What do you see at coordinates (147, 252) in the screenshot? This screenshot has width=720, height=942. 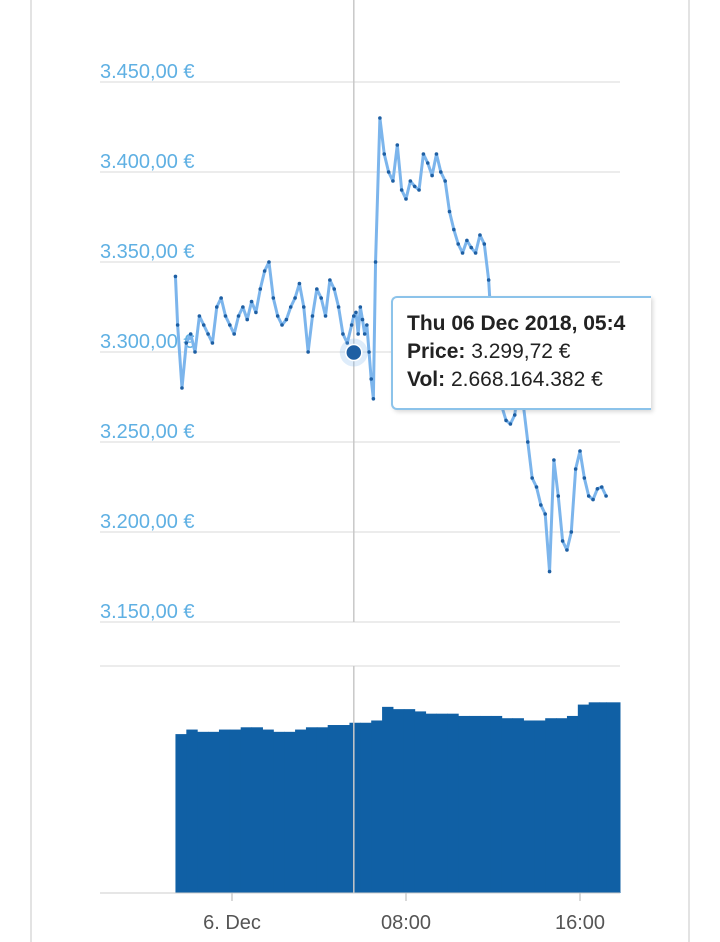 I see `y-tick-label: 3.350,00 €` at bounding box center [147, 252].